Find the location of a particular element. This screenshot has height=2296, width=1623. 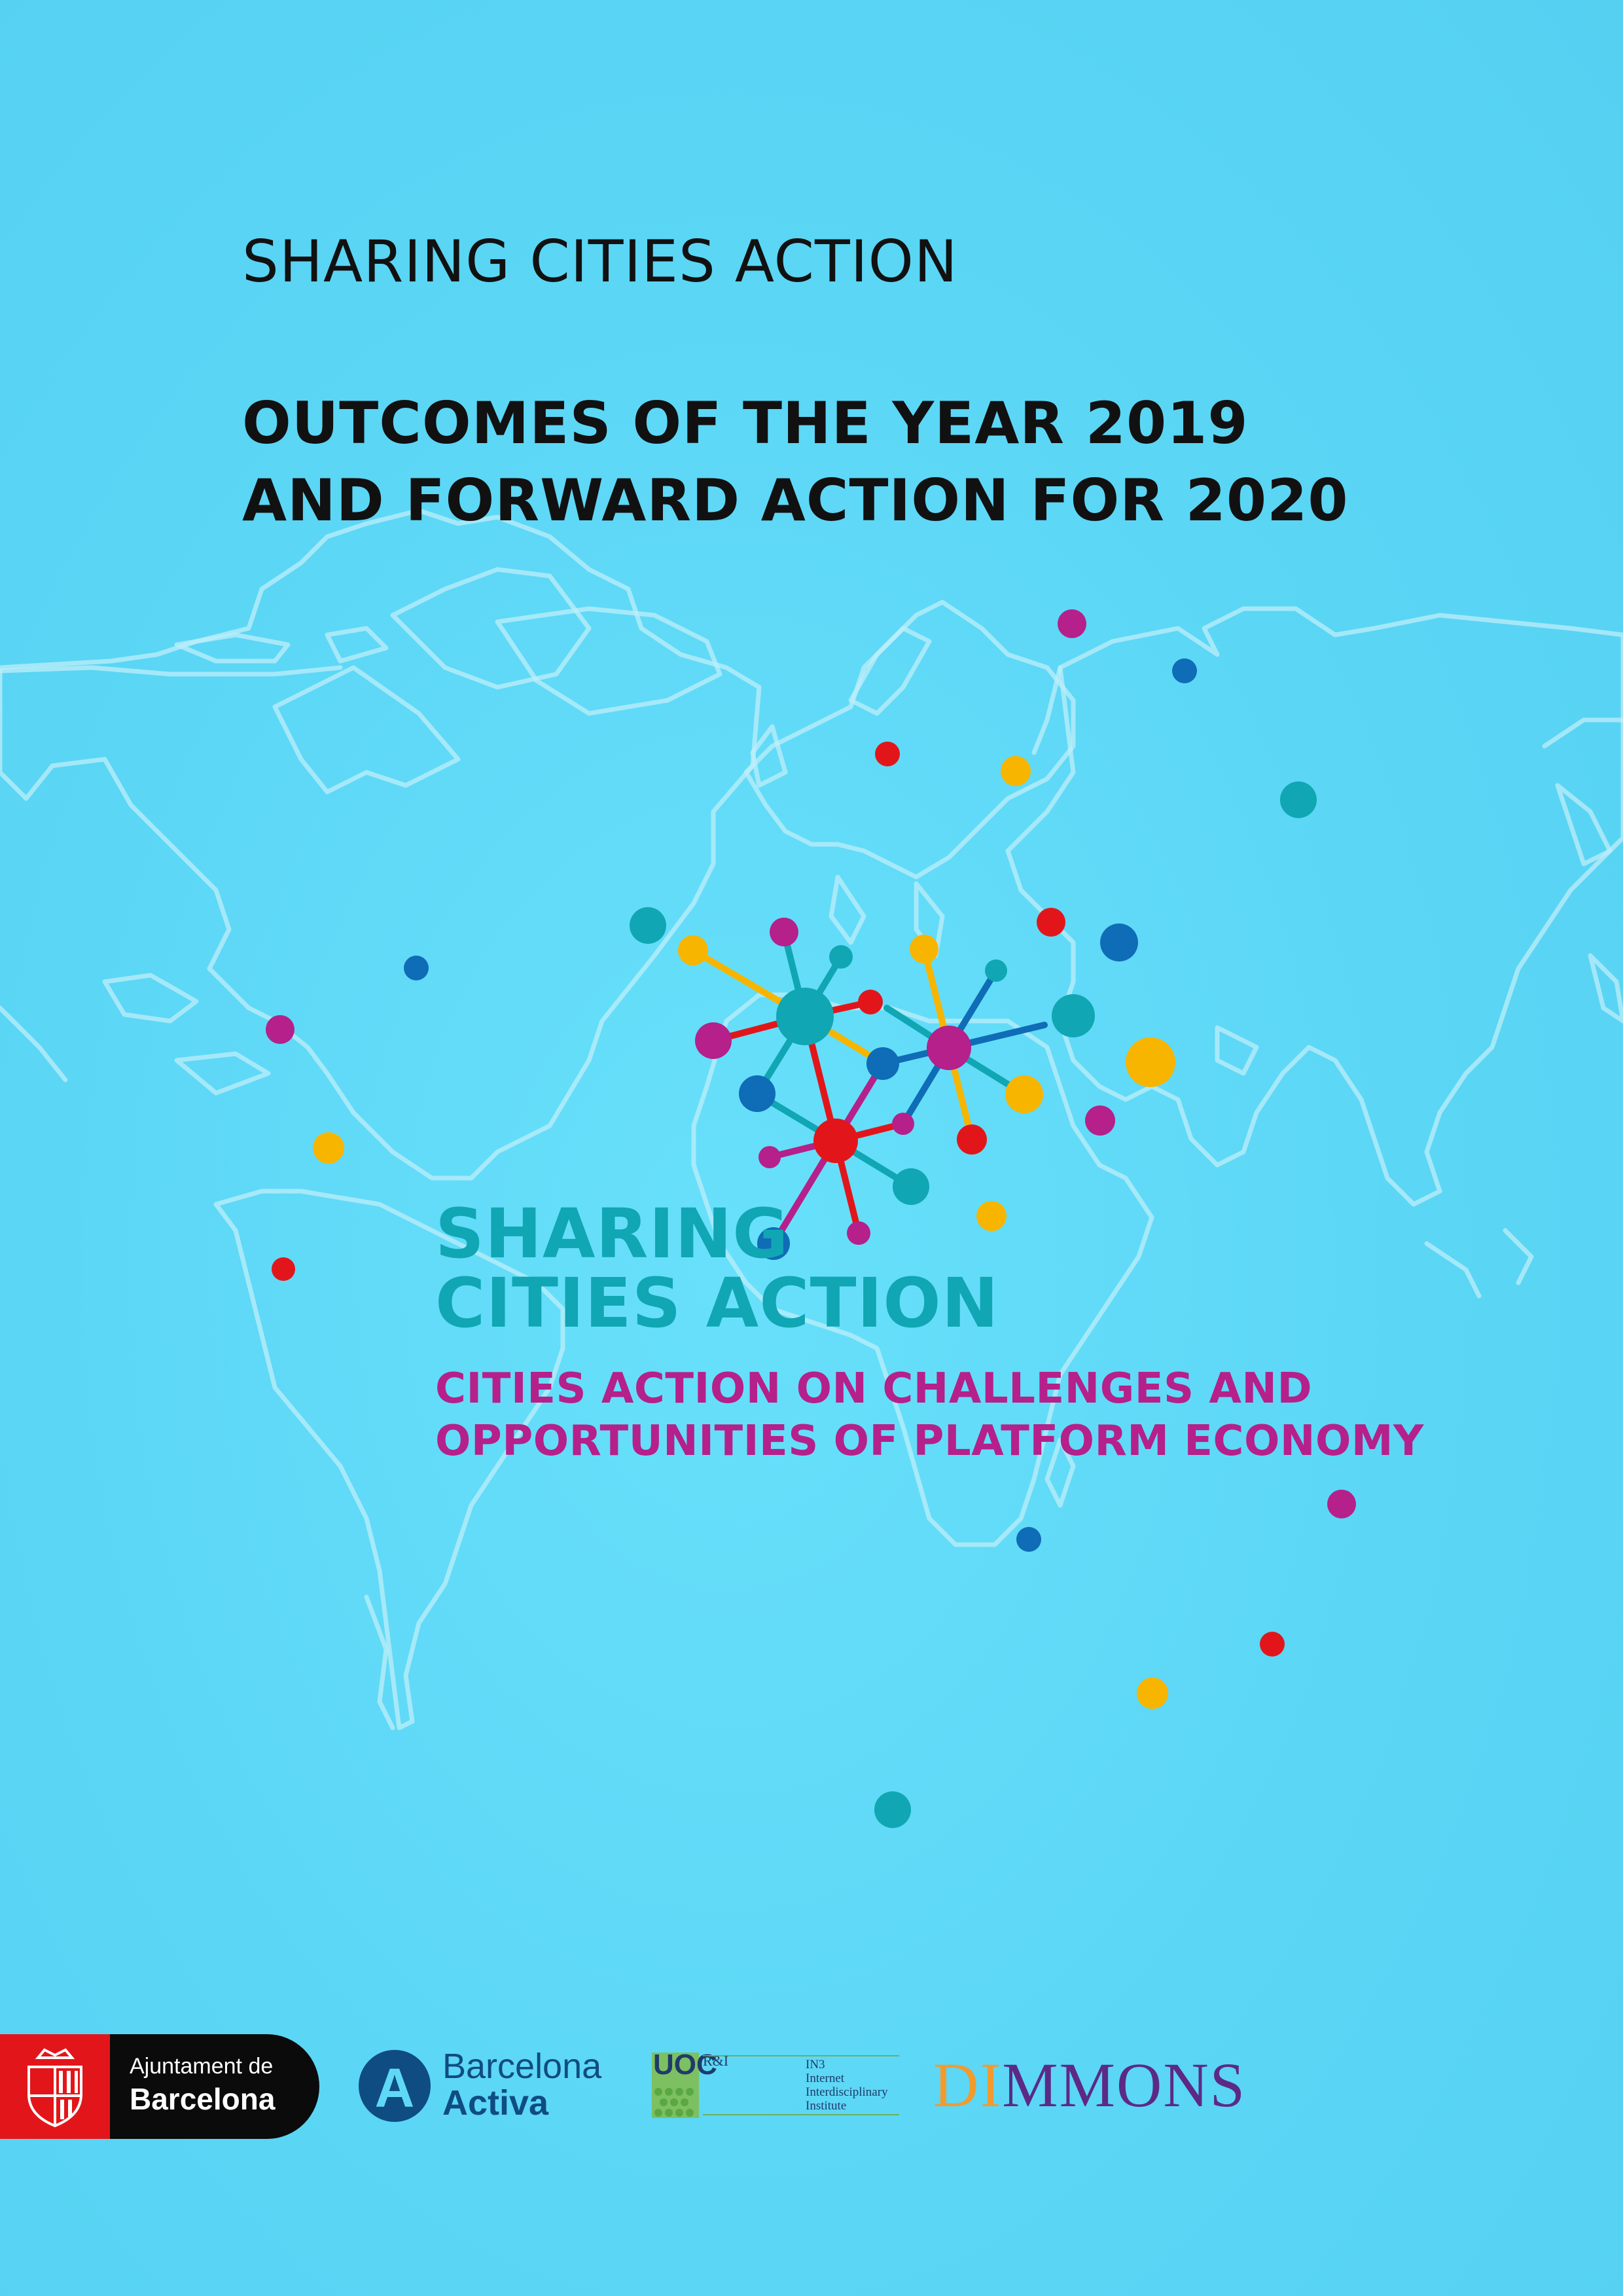

barcelona-activa-mark: A is located at coordinates (395, 2086).